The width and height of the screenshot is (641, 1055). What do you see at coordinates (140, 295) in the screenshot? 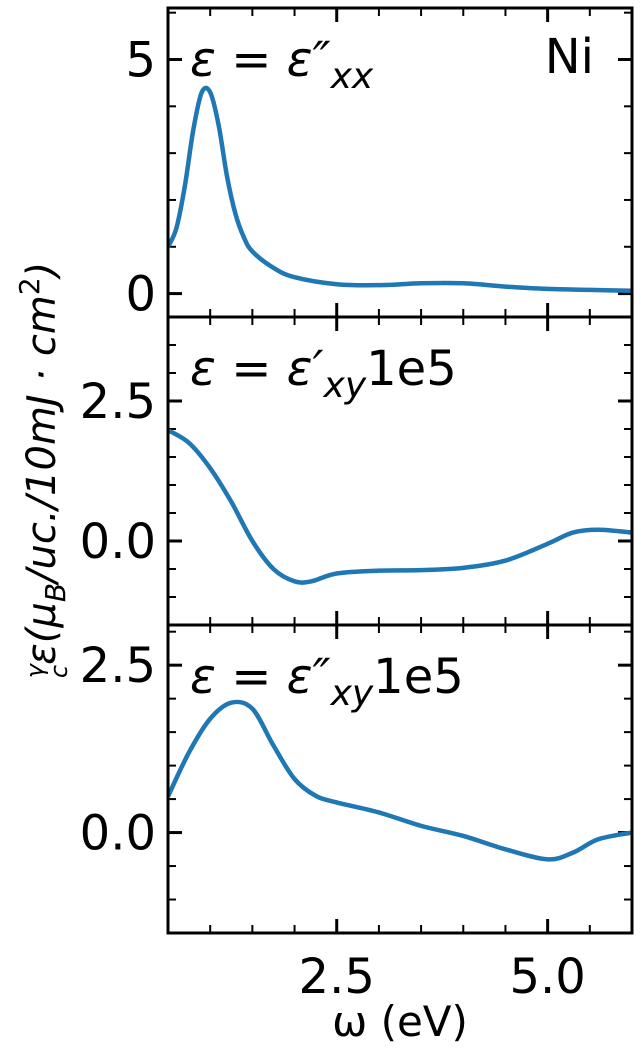
I see `y-tick-label: 0` at bounding box center [140, 295].